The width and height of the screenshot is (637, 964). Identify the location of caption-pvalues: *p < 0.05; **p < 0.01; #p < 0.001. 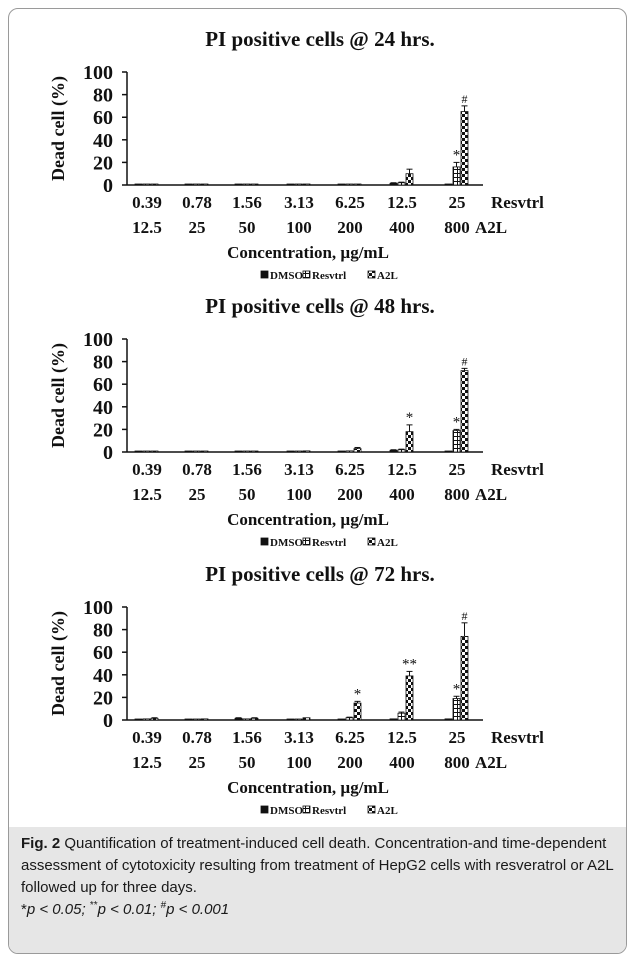
(317, 910).